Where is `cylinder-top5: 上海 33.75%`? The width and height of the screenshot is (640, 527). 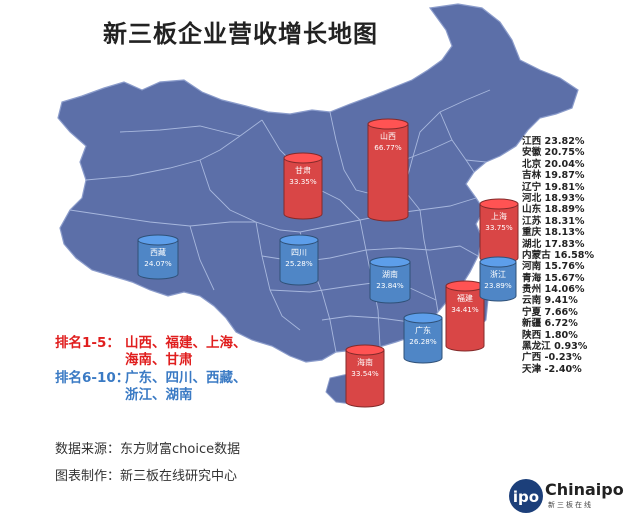 cylinder-top5: 上海 33.75% is located at coordinates (499, 231).